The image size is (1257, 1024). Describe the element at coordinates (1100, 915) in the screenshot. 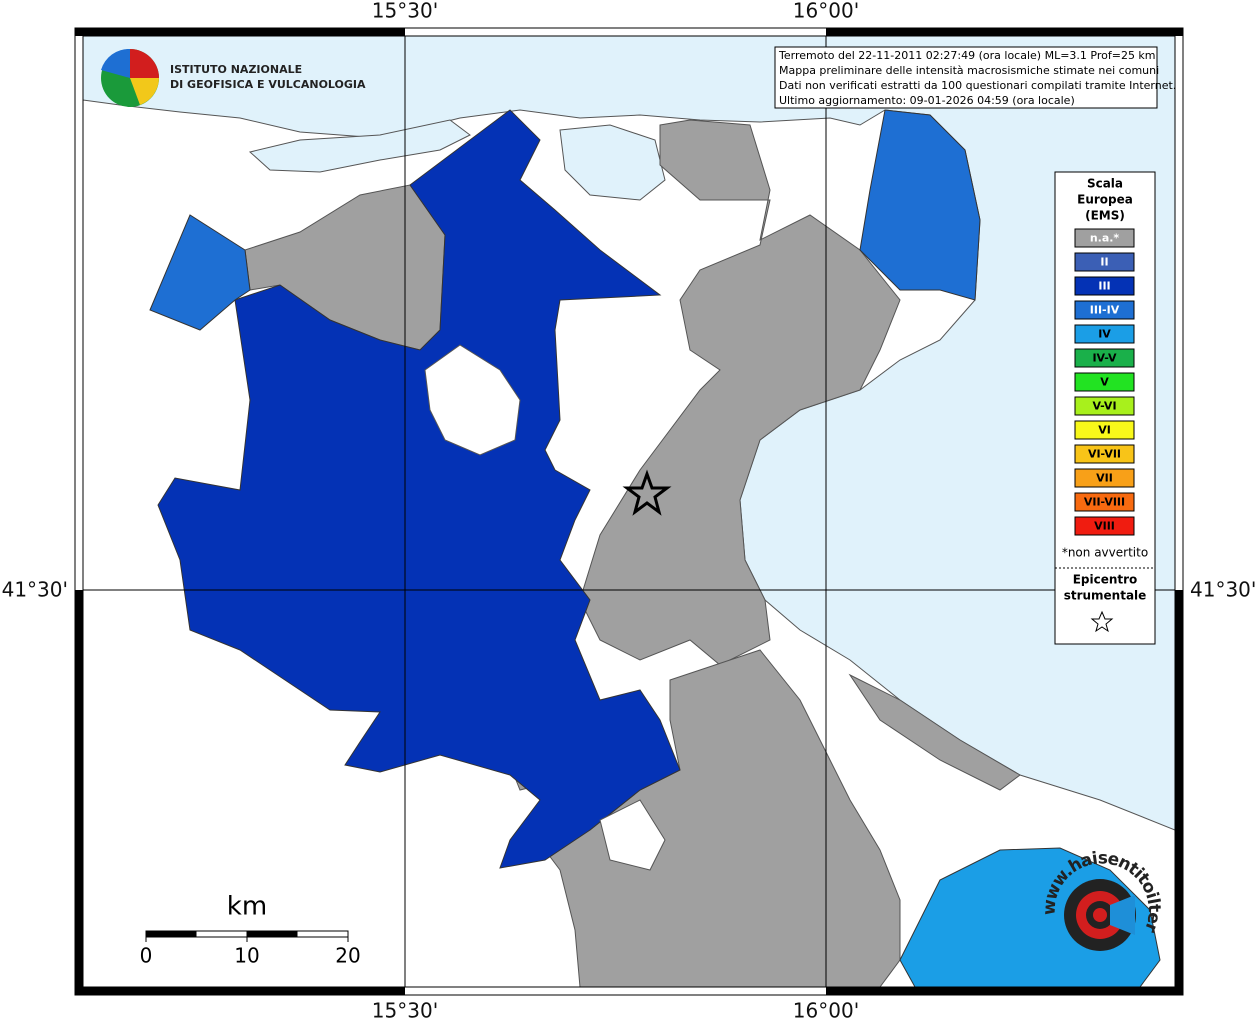

I see `target` at that location.